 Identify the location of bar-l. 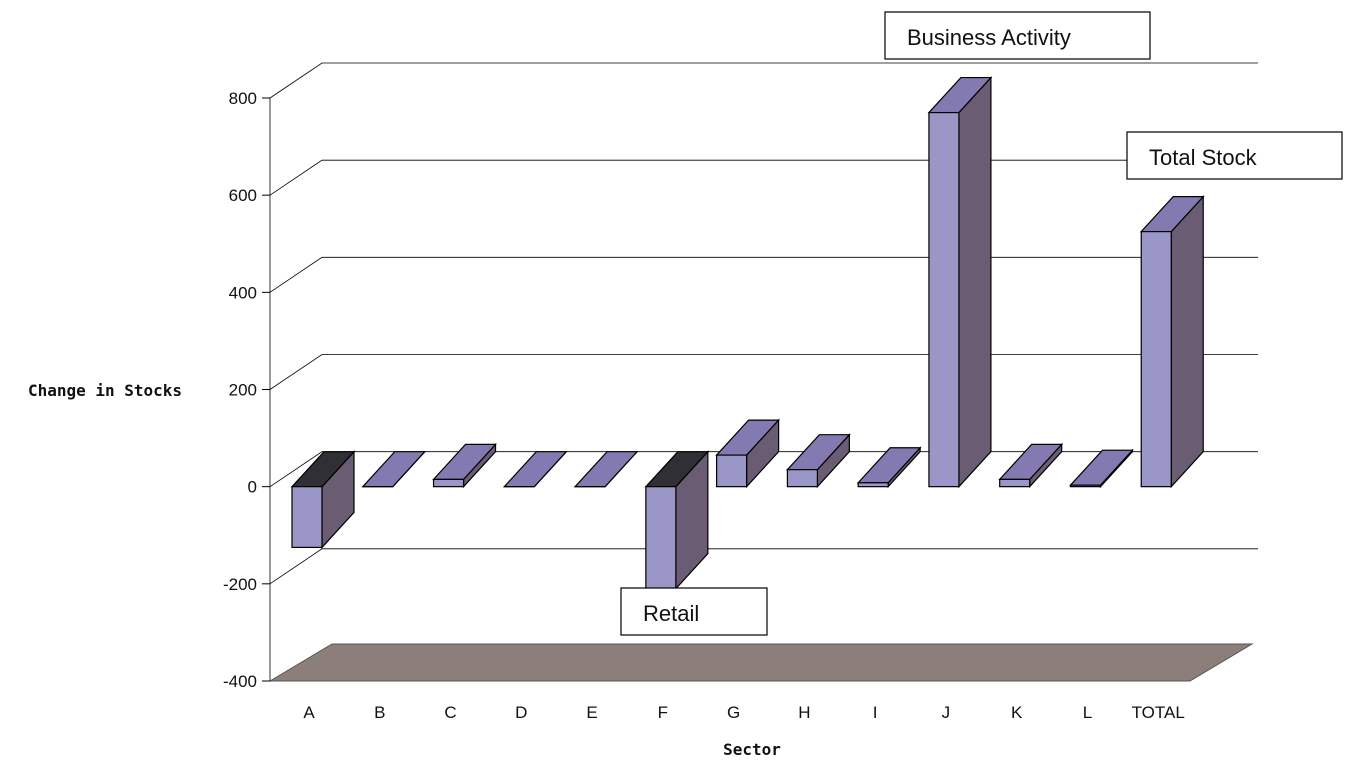
(1101, 468).